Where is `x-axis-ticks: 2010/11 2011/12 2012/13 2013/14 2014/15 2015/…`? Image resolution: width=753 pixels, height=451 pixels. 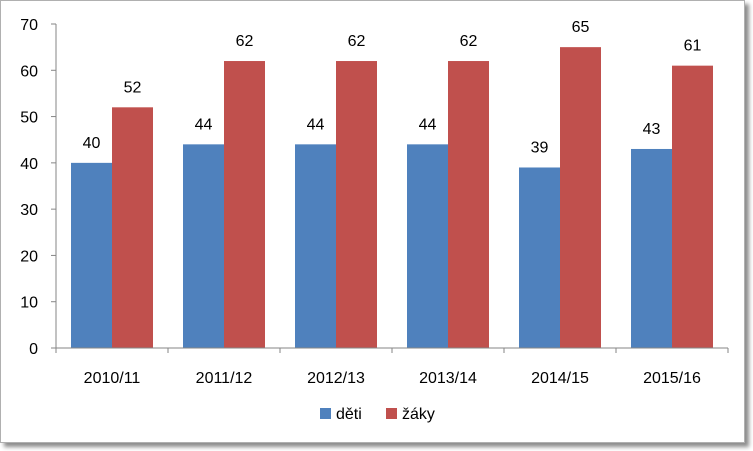
x-axis-ticks: 2010/11 2011/12 2012/13 2013/14 2014/15 2015/… is located at coordinates (392, 367).